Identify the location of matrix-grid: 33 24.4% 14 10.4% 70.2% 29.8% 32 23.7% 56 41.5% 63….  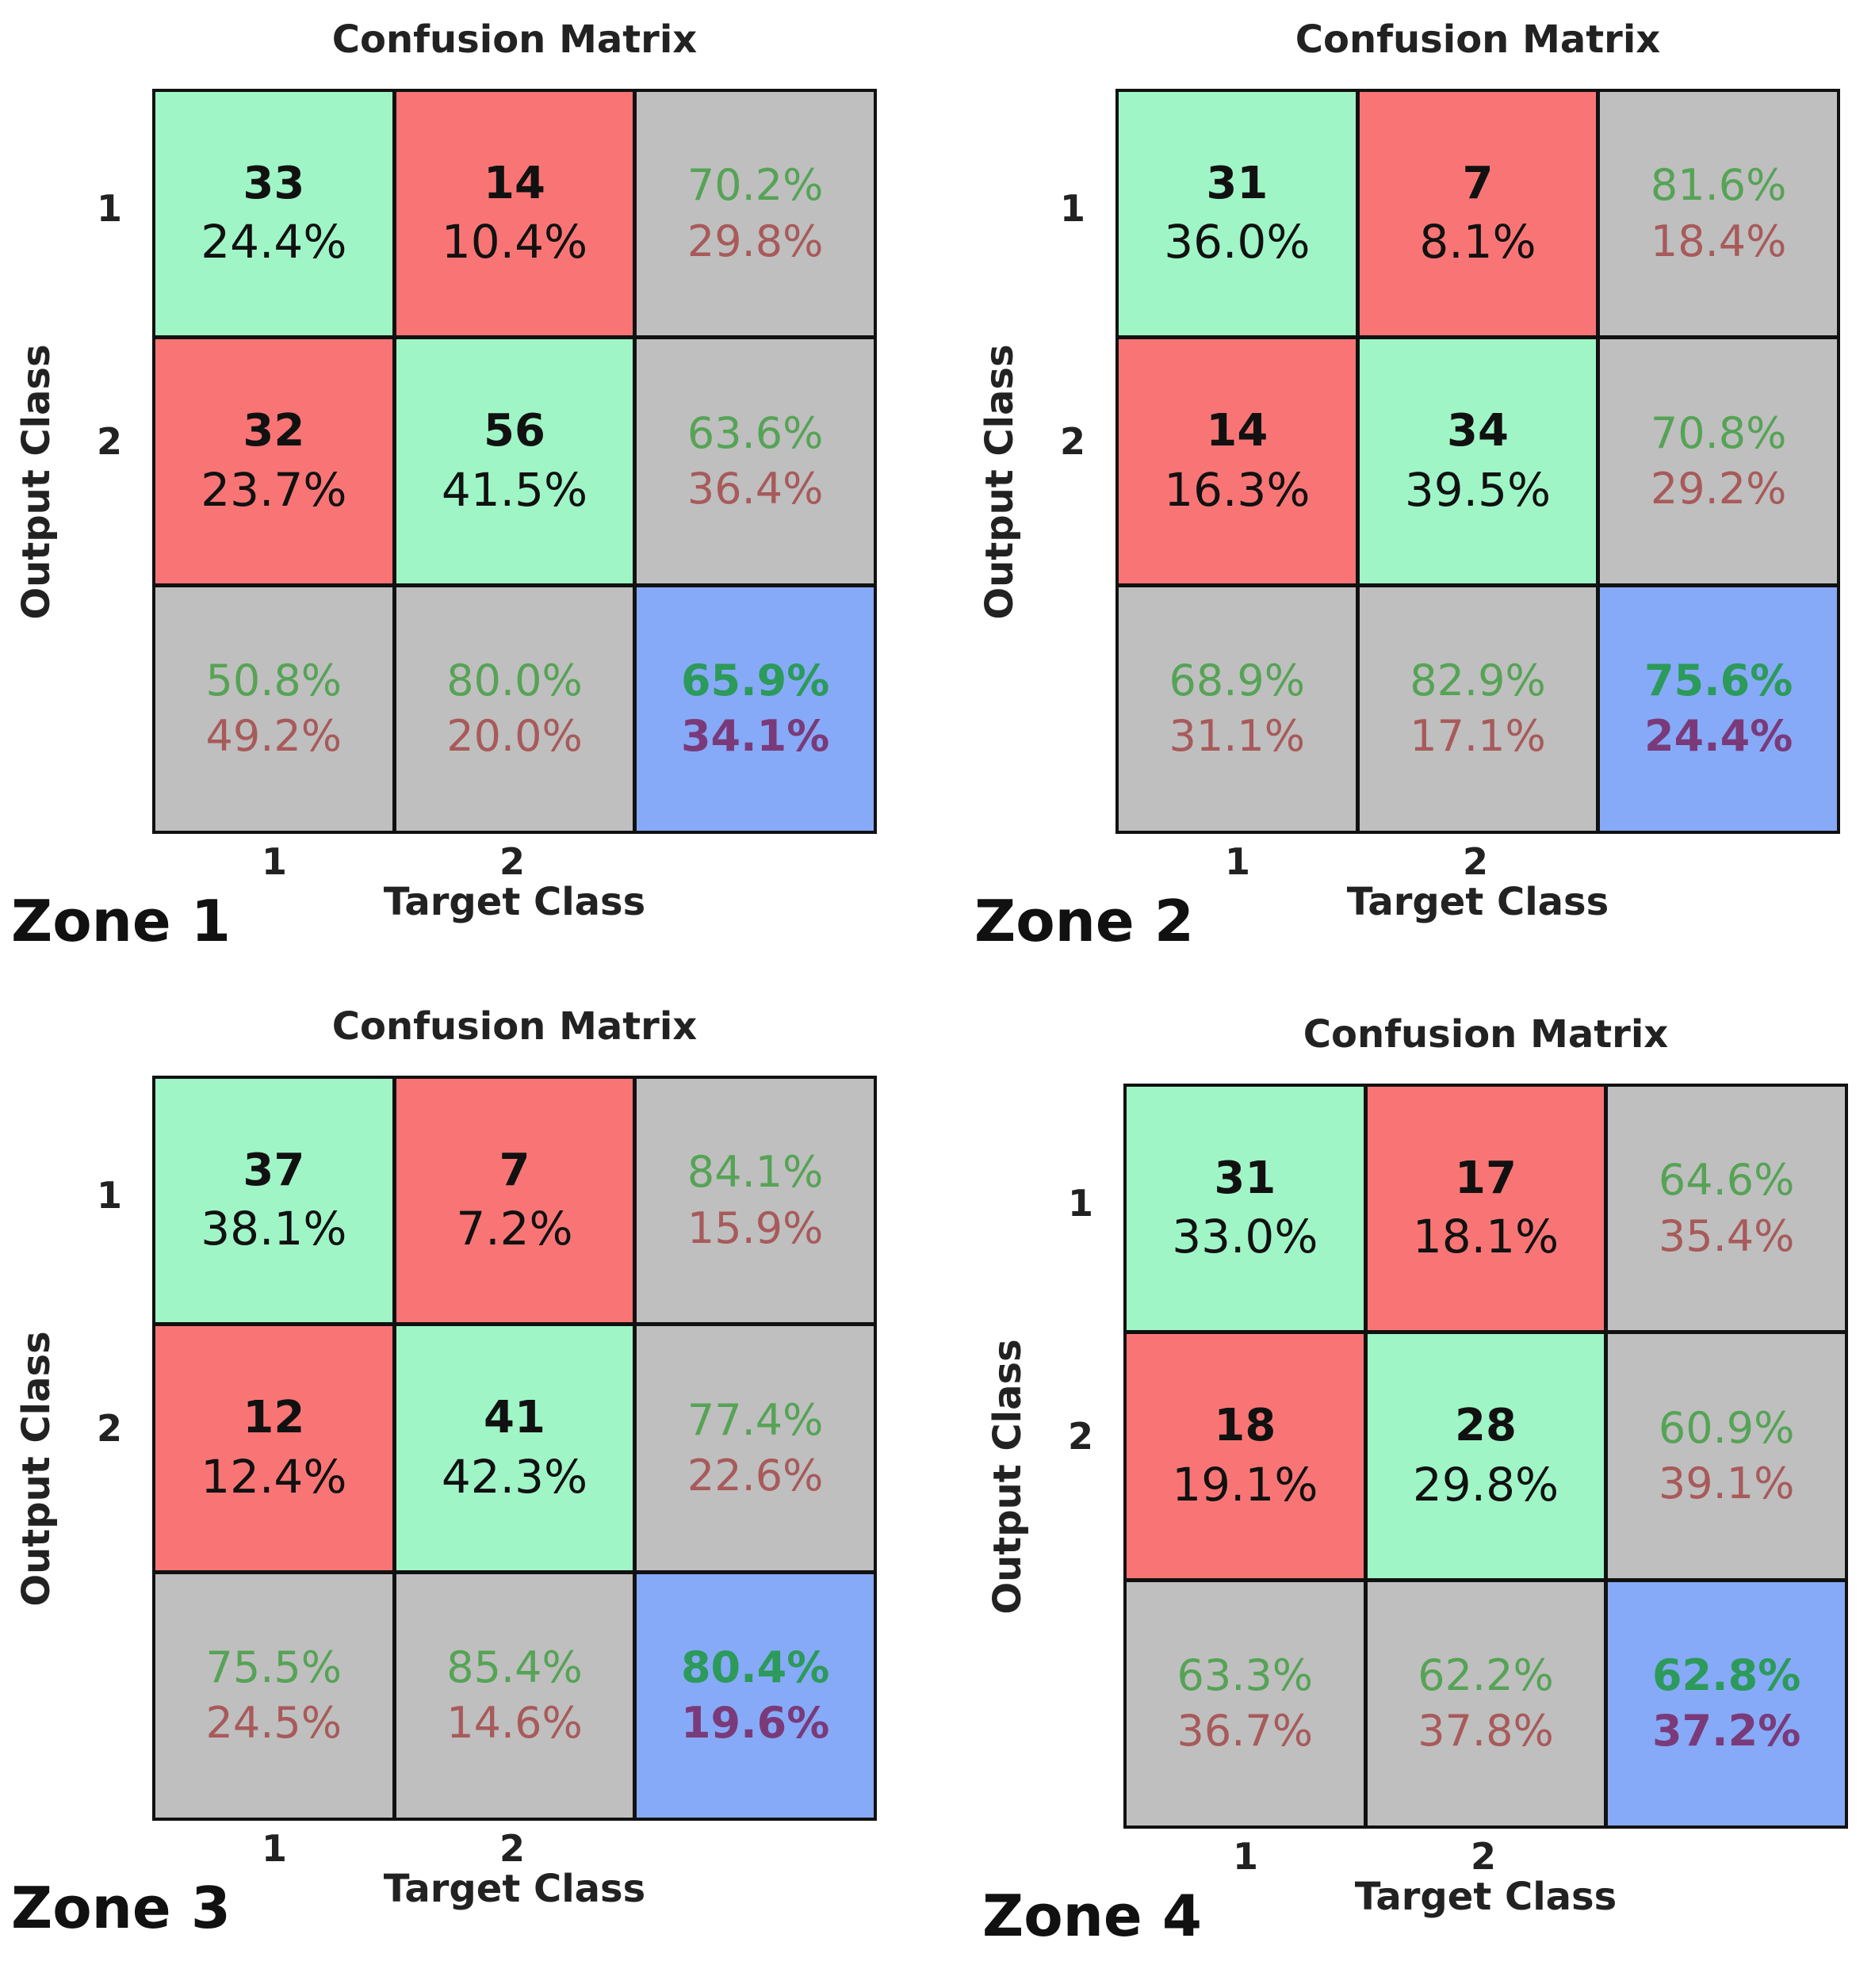
(514, 461).